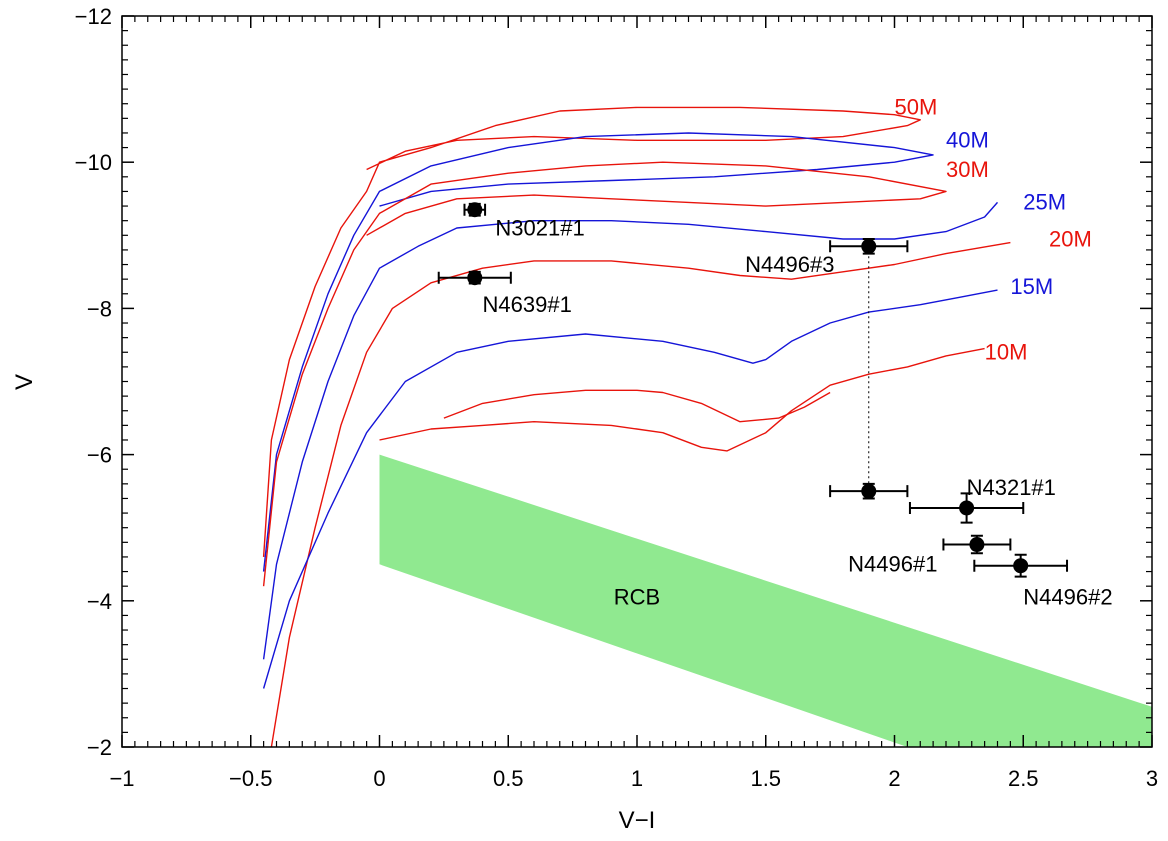 This screenshot has height=841, width=1168. What do you see at coordinates (894, 778) in the screenshot?
I see `x-tick-label: 2` at bounding box center [894, 778].